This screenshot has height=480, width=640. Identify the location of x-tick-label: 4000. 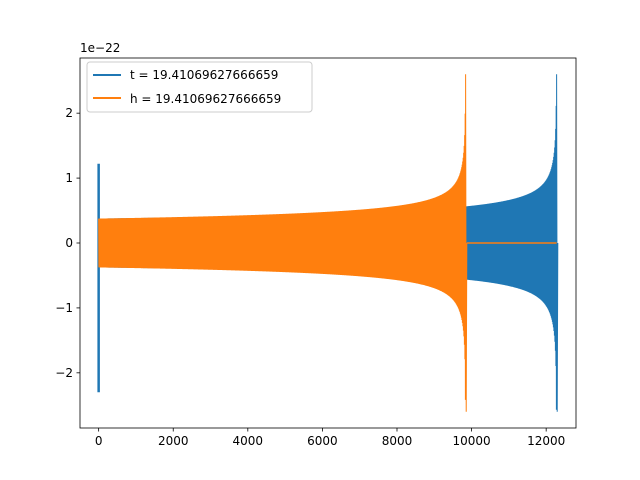
(248, 441).